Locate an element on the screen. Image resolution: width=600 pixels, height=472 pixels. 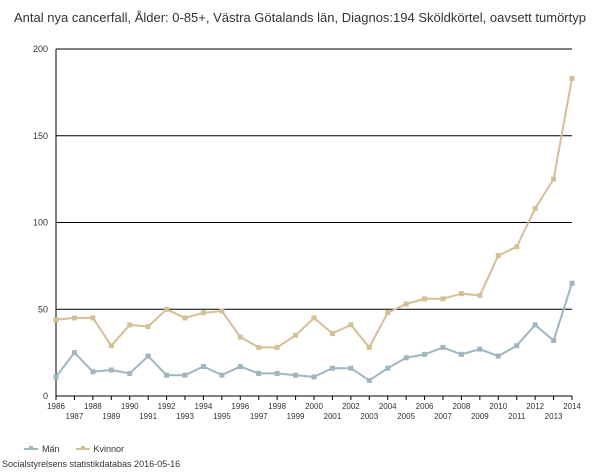
legend-item-man: Män is located at coordinates (42, 449).